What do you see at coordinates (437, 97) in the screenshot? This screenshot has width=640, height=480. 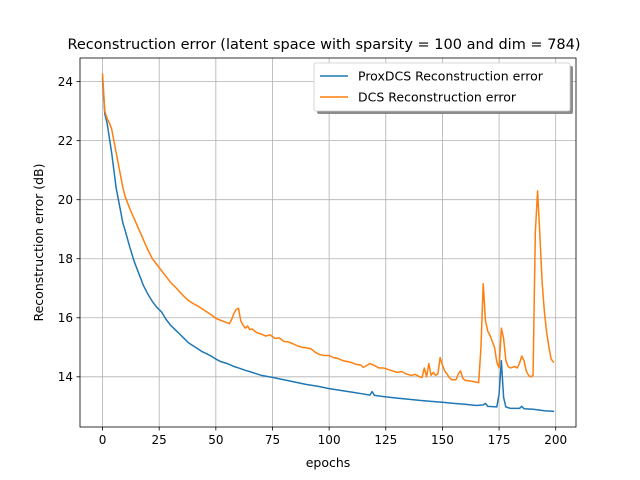 I see `legend-label-dcs: DCS Reconstruction error` at bounding box center [437, 97].